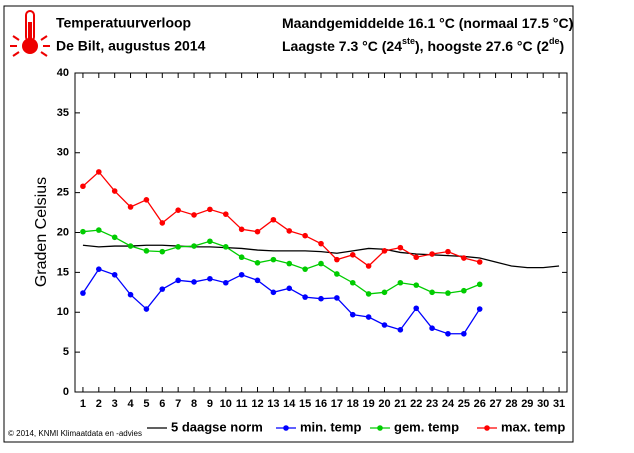 The height and width of the screenshot is (453, 634). What do you see at coordinates (337, 404) in the screenshot?
I see `x-tick-label: 17` at bounding box center [337, 404].